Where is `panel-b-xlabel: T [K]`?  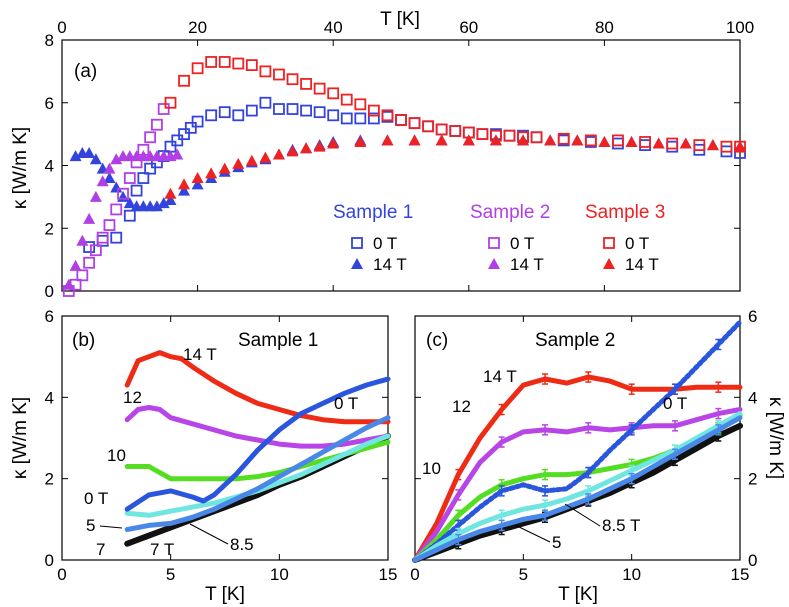
panel-b-xlabel: T [K] is located at coordinates (225, 594).